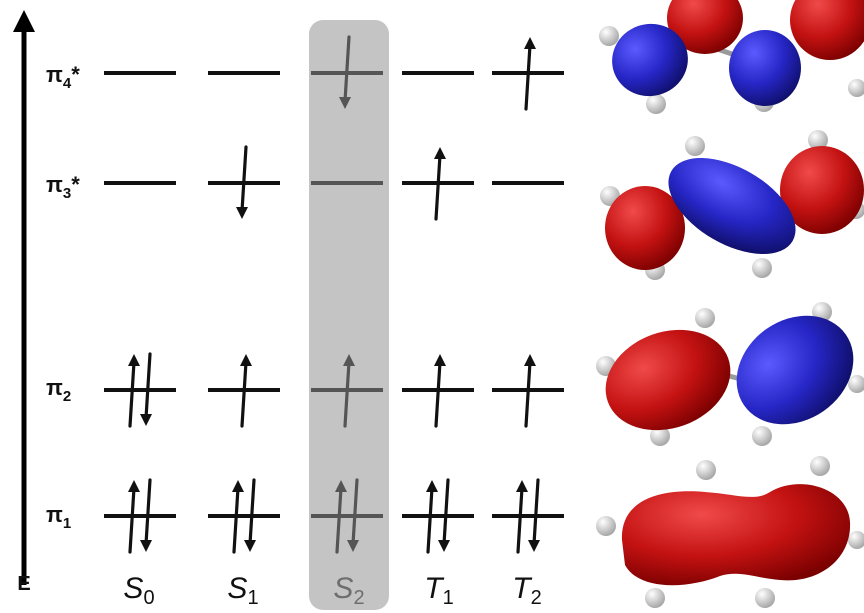  Describe the element at coordinates (438, 590) in the screenshot. I see `state-label-t1: T1` at that location.